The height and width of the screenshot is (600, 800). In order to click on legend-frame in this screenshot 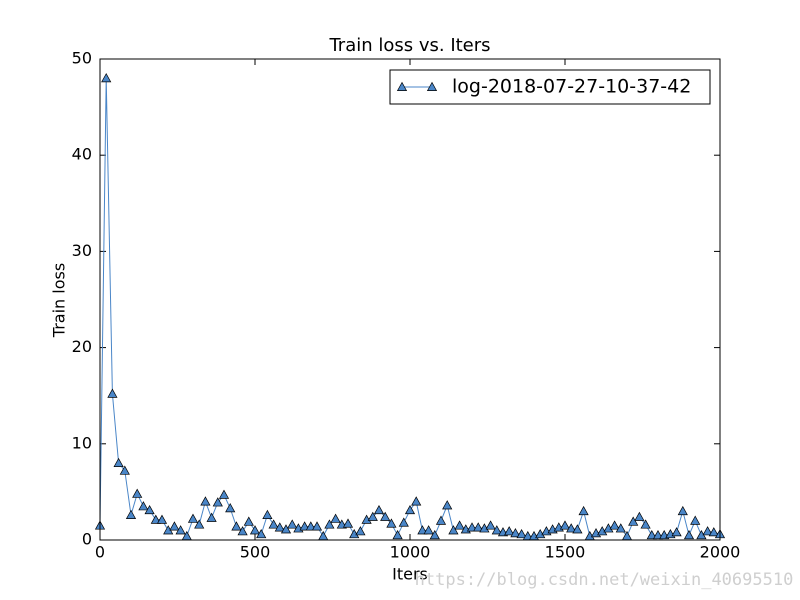, I will do `click(550, 87)`.